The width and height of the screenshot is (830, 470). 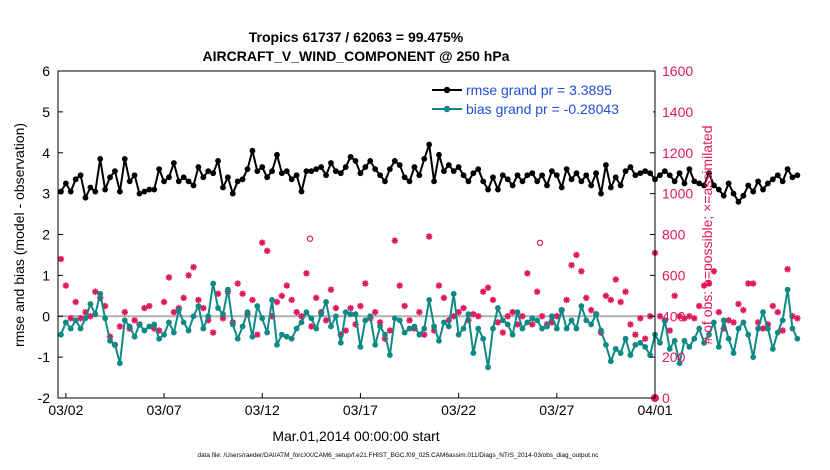 I want to click on obs-possible-marker, so click(x=540, y=243).